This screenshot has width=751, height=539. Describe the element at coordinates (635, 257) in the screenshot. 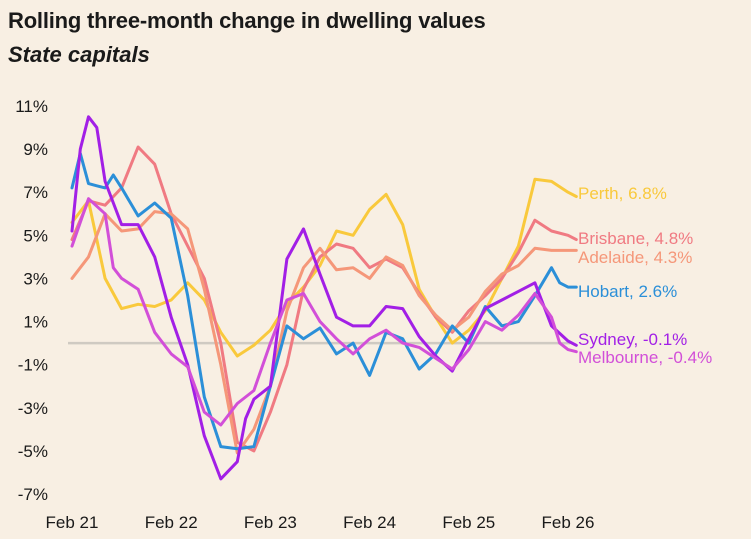

I see `end-label-adelaide: Adelaide, 4.3%` at that location.